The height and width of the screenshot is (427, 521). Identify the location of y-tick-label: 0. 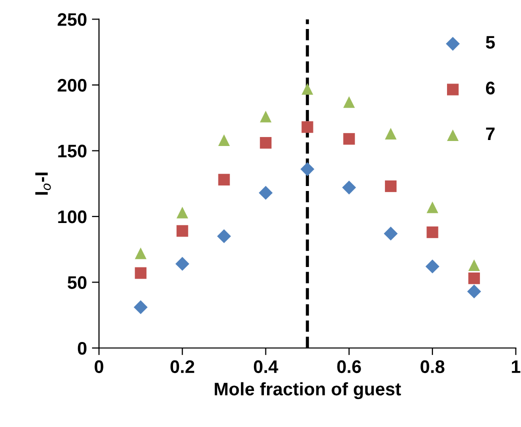
(82, 348).